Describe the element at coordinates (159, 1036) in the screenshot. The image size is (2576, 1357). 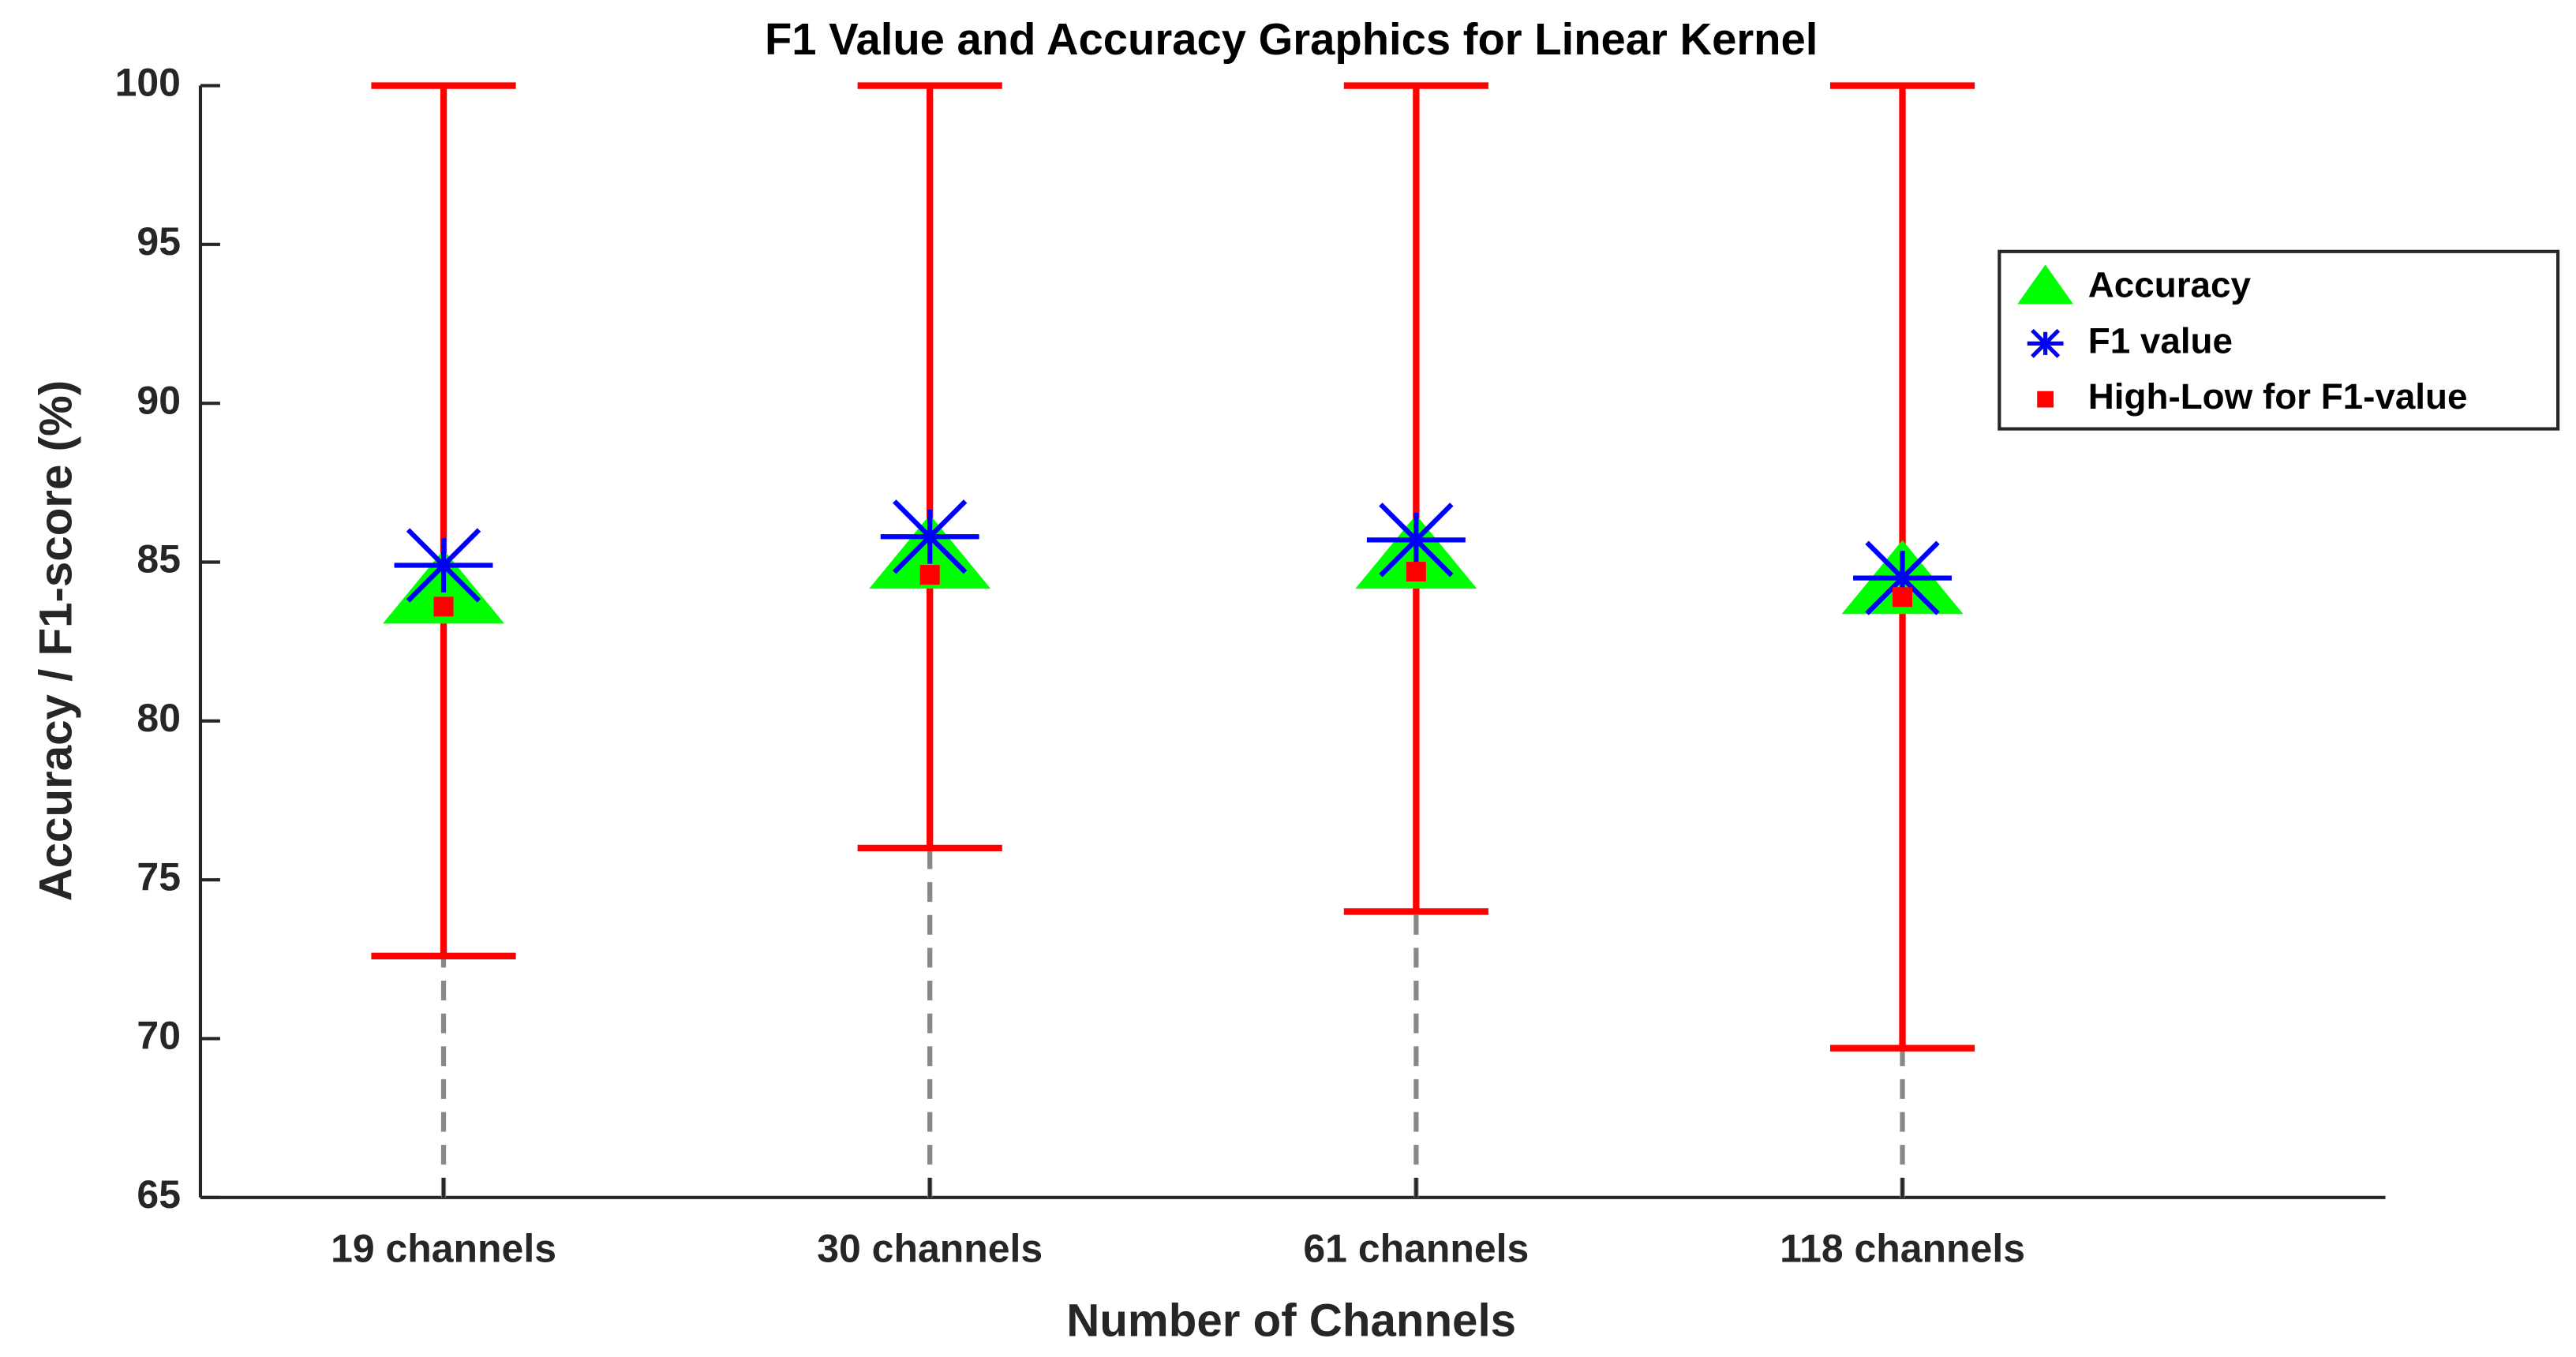
I see `y-tick-label: 70` at that location.